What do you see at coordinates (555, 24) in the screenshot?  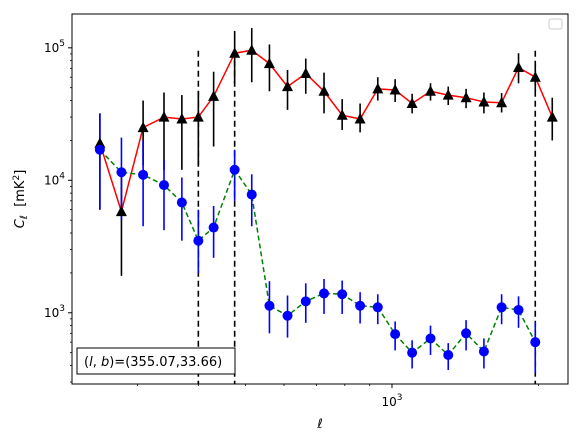 I see `legend-box` at bounding box center [555, 24].